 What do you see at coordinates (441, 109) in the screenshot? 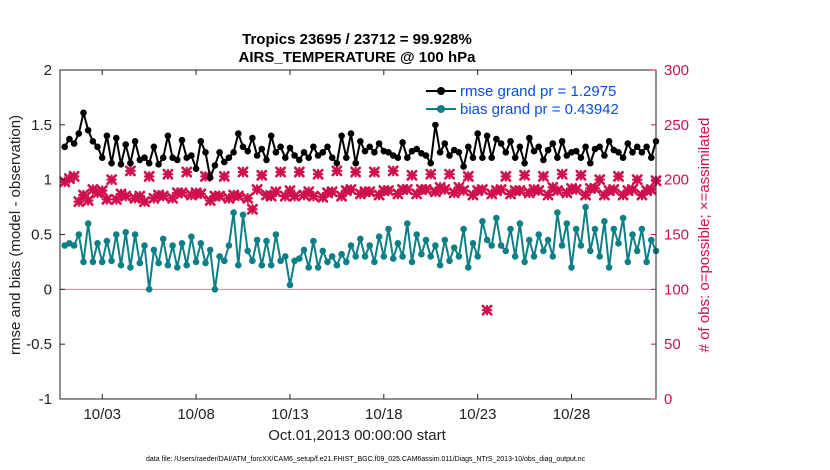
I see `legend-bias-marker` at bounding box center [441, 109].